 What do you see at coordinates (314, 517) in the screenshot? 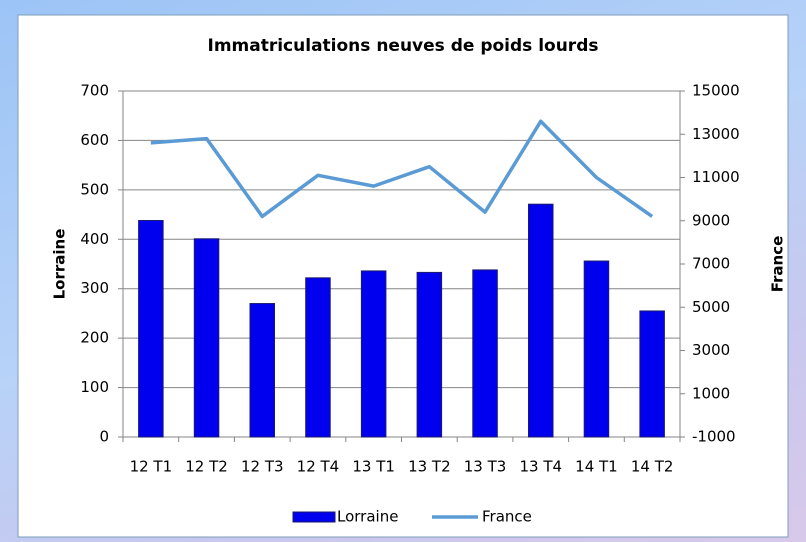
I see `legend-swatch` at bounding box center [314, 517].